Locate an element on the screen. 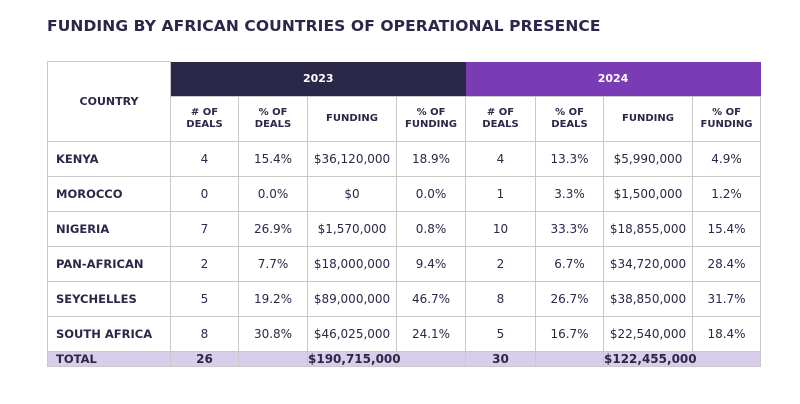  value-cell: 7 is located at coordinates (204, 228).